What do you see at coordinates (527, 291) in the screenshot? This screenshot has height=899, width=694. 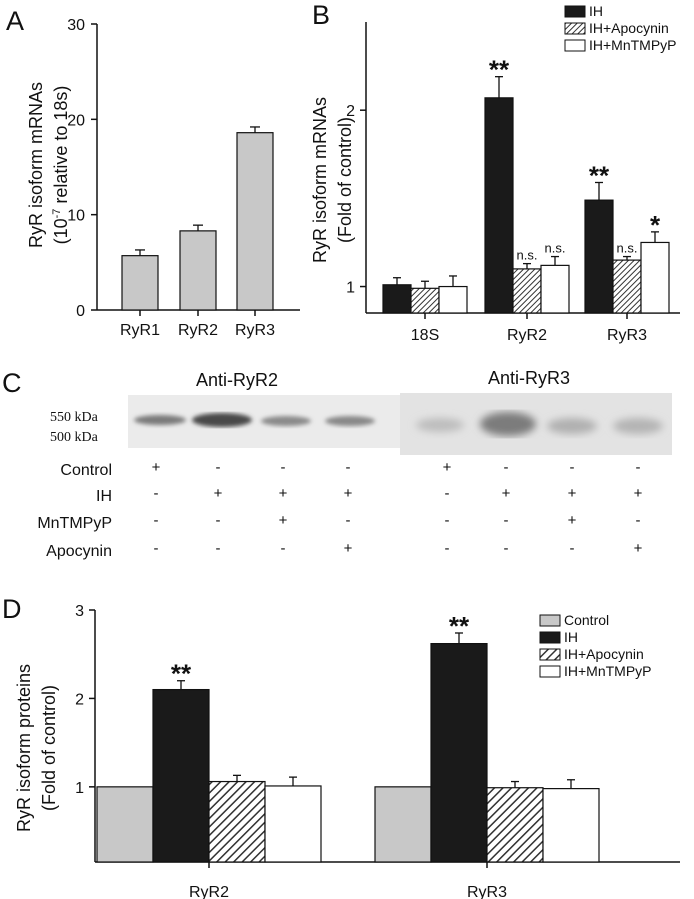 I see `panel-b-bar-ryr2-ih-apocynin` at bounding box center [527, 291].